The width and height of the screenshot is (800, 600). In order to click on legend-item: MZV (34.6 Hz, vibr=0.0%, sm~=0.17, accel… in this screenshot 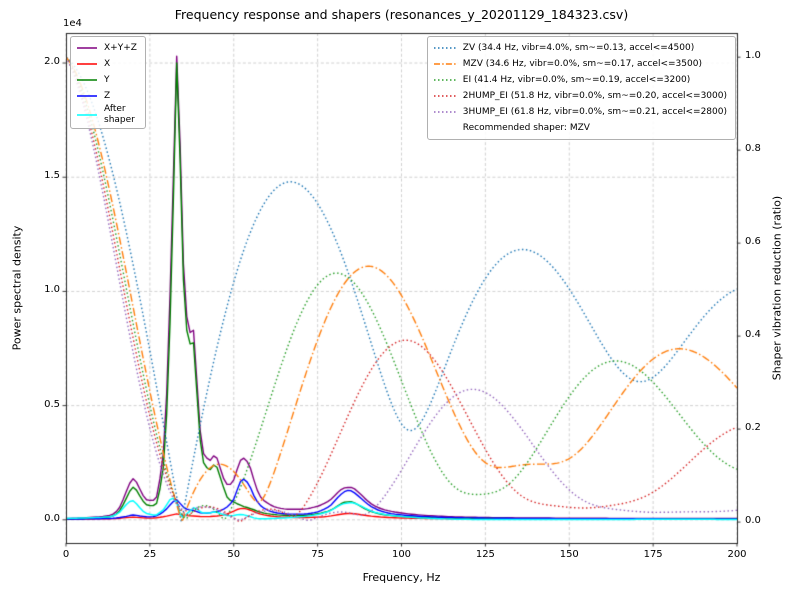, I will do `click(580, 64)`.